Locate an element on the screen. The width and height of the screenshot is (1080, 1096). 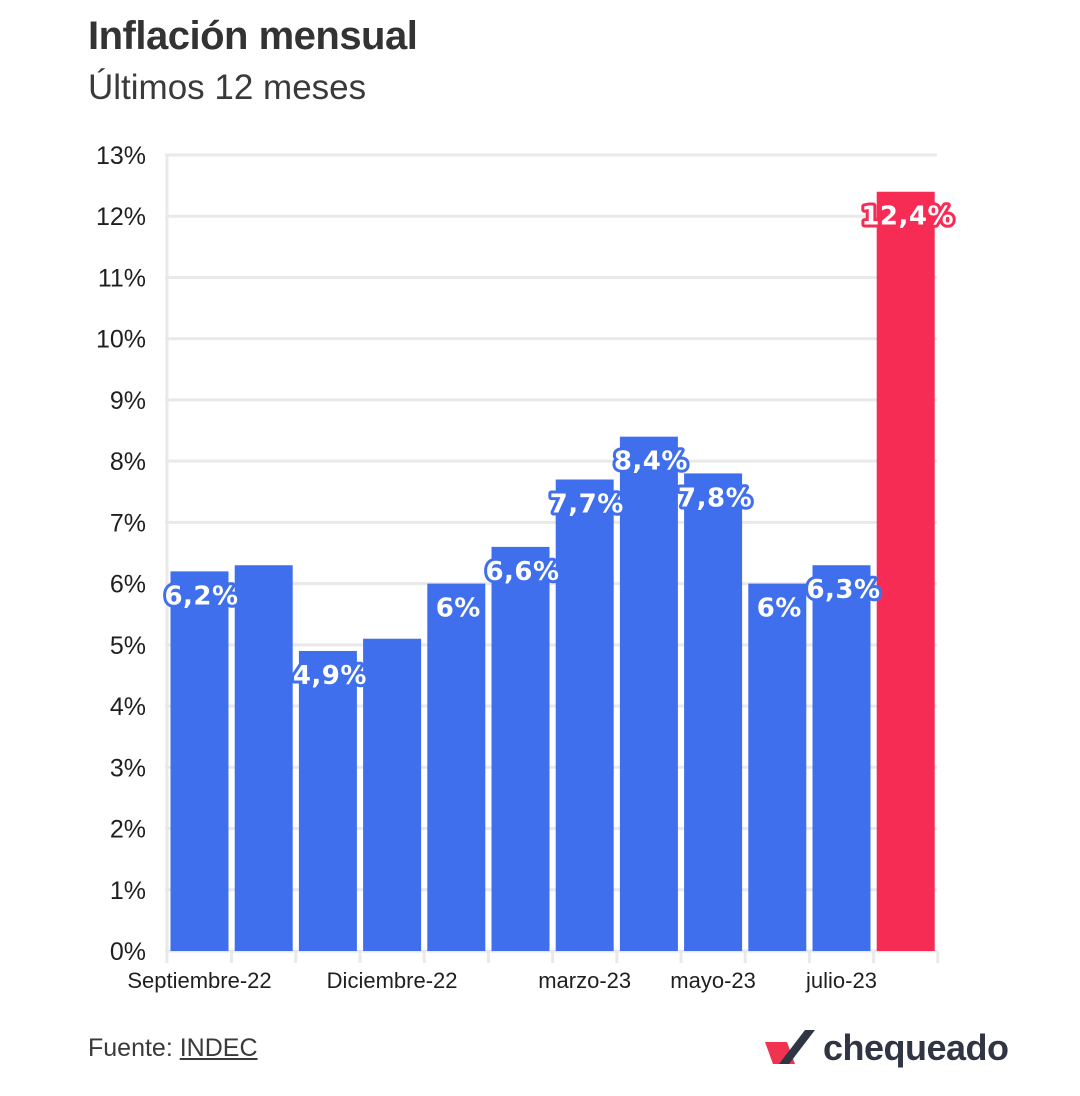
x-tick-label: marzo-23 is located at coordinates (584, 980).